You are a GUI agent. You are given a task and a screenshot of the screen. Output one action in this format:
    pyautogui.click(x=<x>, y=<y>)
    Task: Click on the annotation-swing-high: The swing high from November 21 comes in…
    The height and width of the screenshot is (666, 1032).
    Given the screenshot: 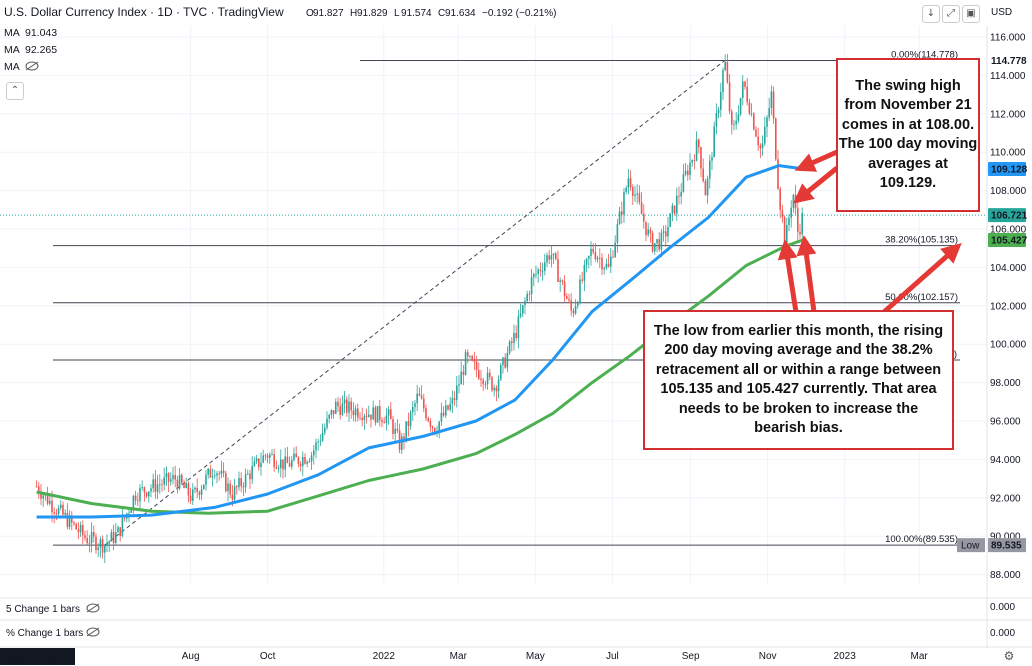 What is the action you would take?
    pyautogui.click(x=908, y=135)
    